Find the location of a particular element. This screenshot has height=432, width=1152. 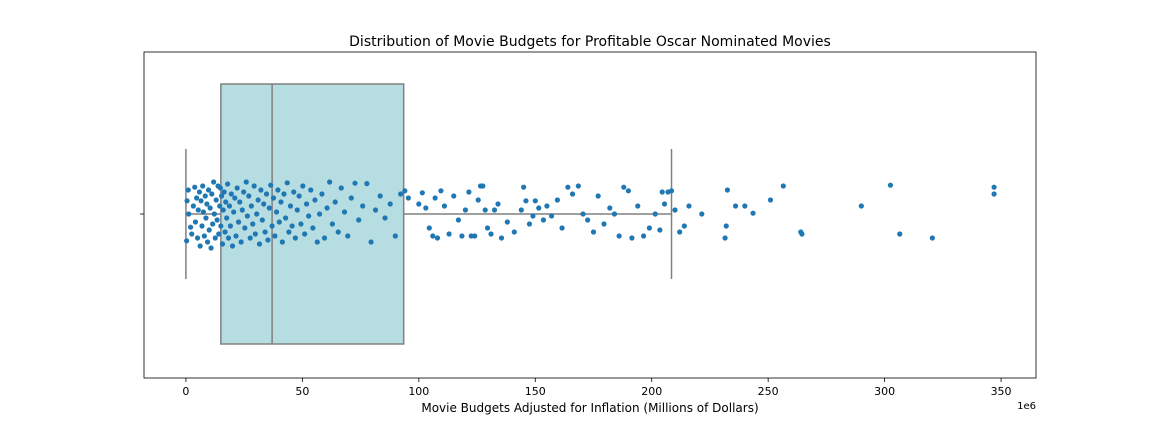

x-tick-label: 250 is located at coordinates (768, 391).